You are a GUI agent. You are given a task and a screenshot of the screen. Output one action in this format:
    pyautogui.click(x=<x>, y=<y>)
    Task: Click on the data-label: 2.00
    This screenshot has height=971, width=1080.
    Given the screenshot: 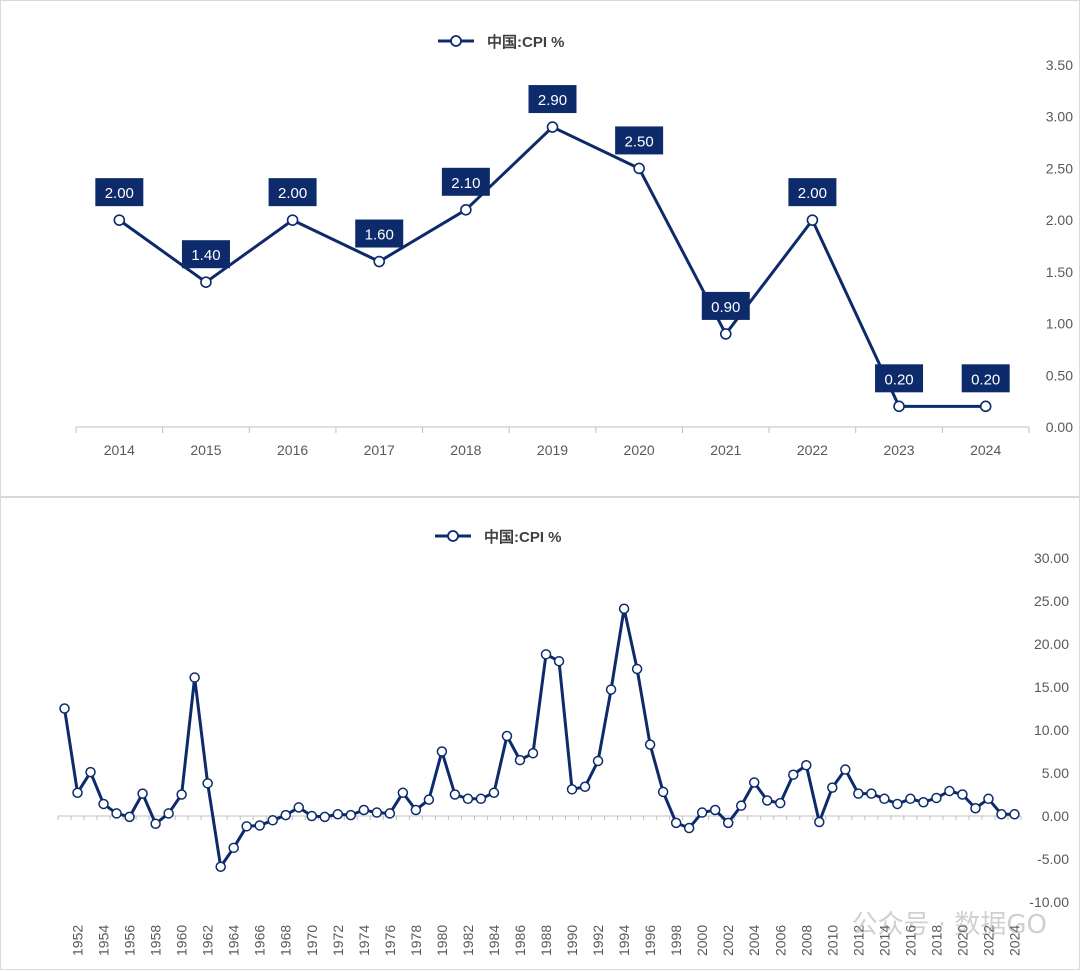 What is the action you would take?
    pyautogui.click(x=119, y=193)
    